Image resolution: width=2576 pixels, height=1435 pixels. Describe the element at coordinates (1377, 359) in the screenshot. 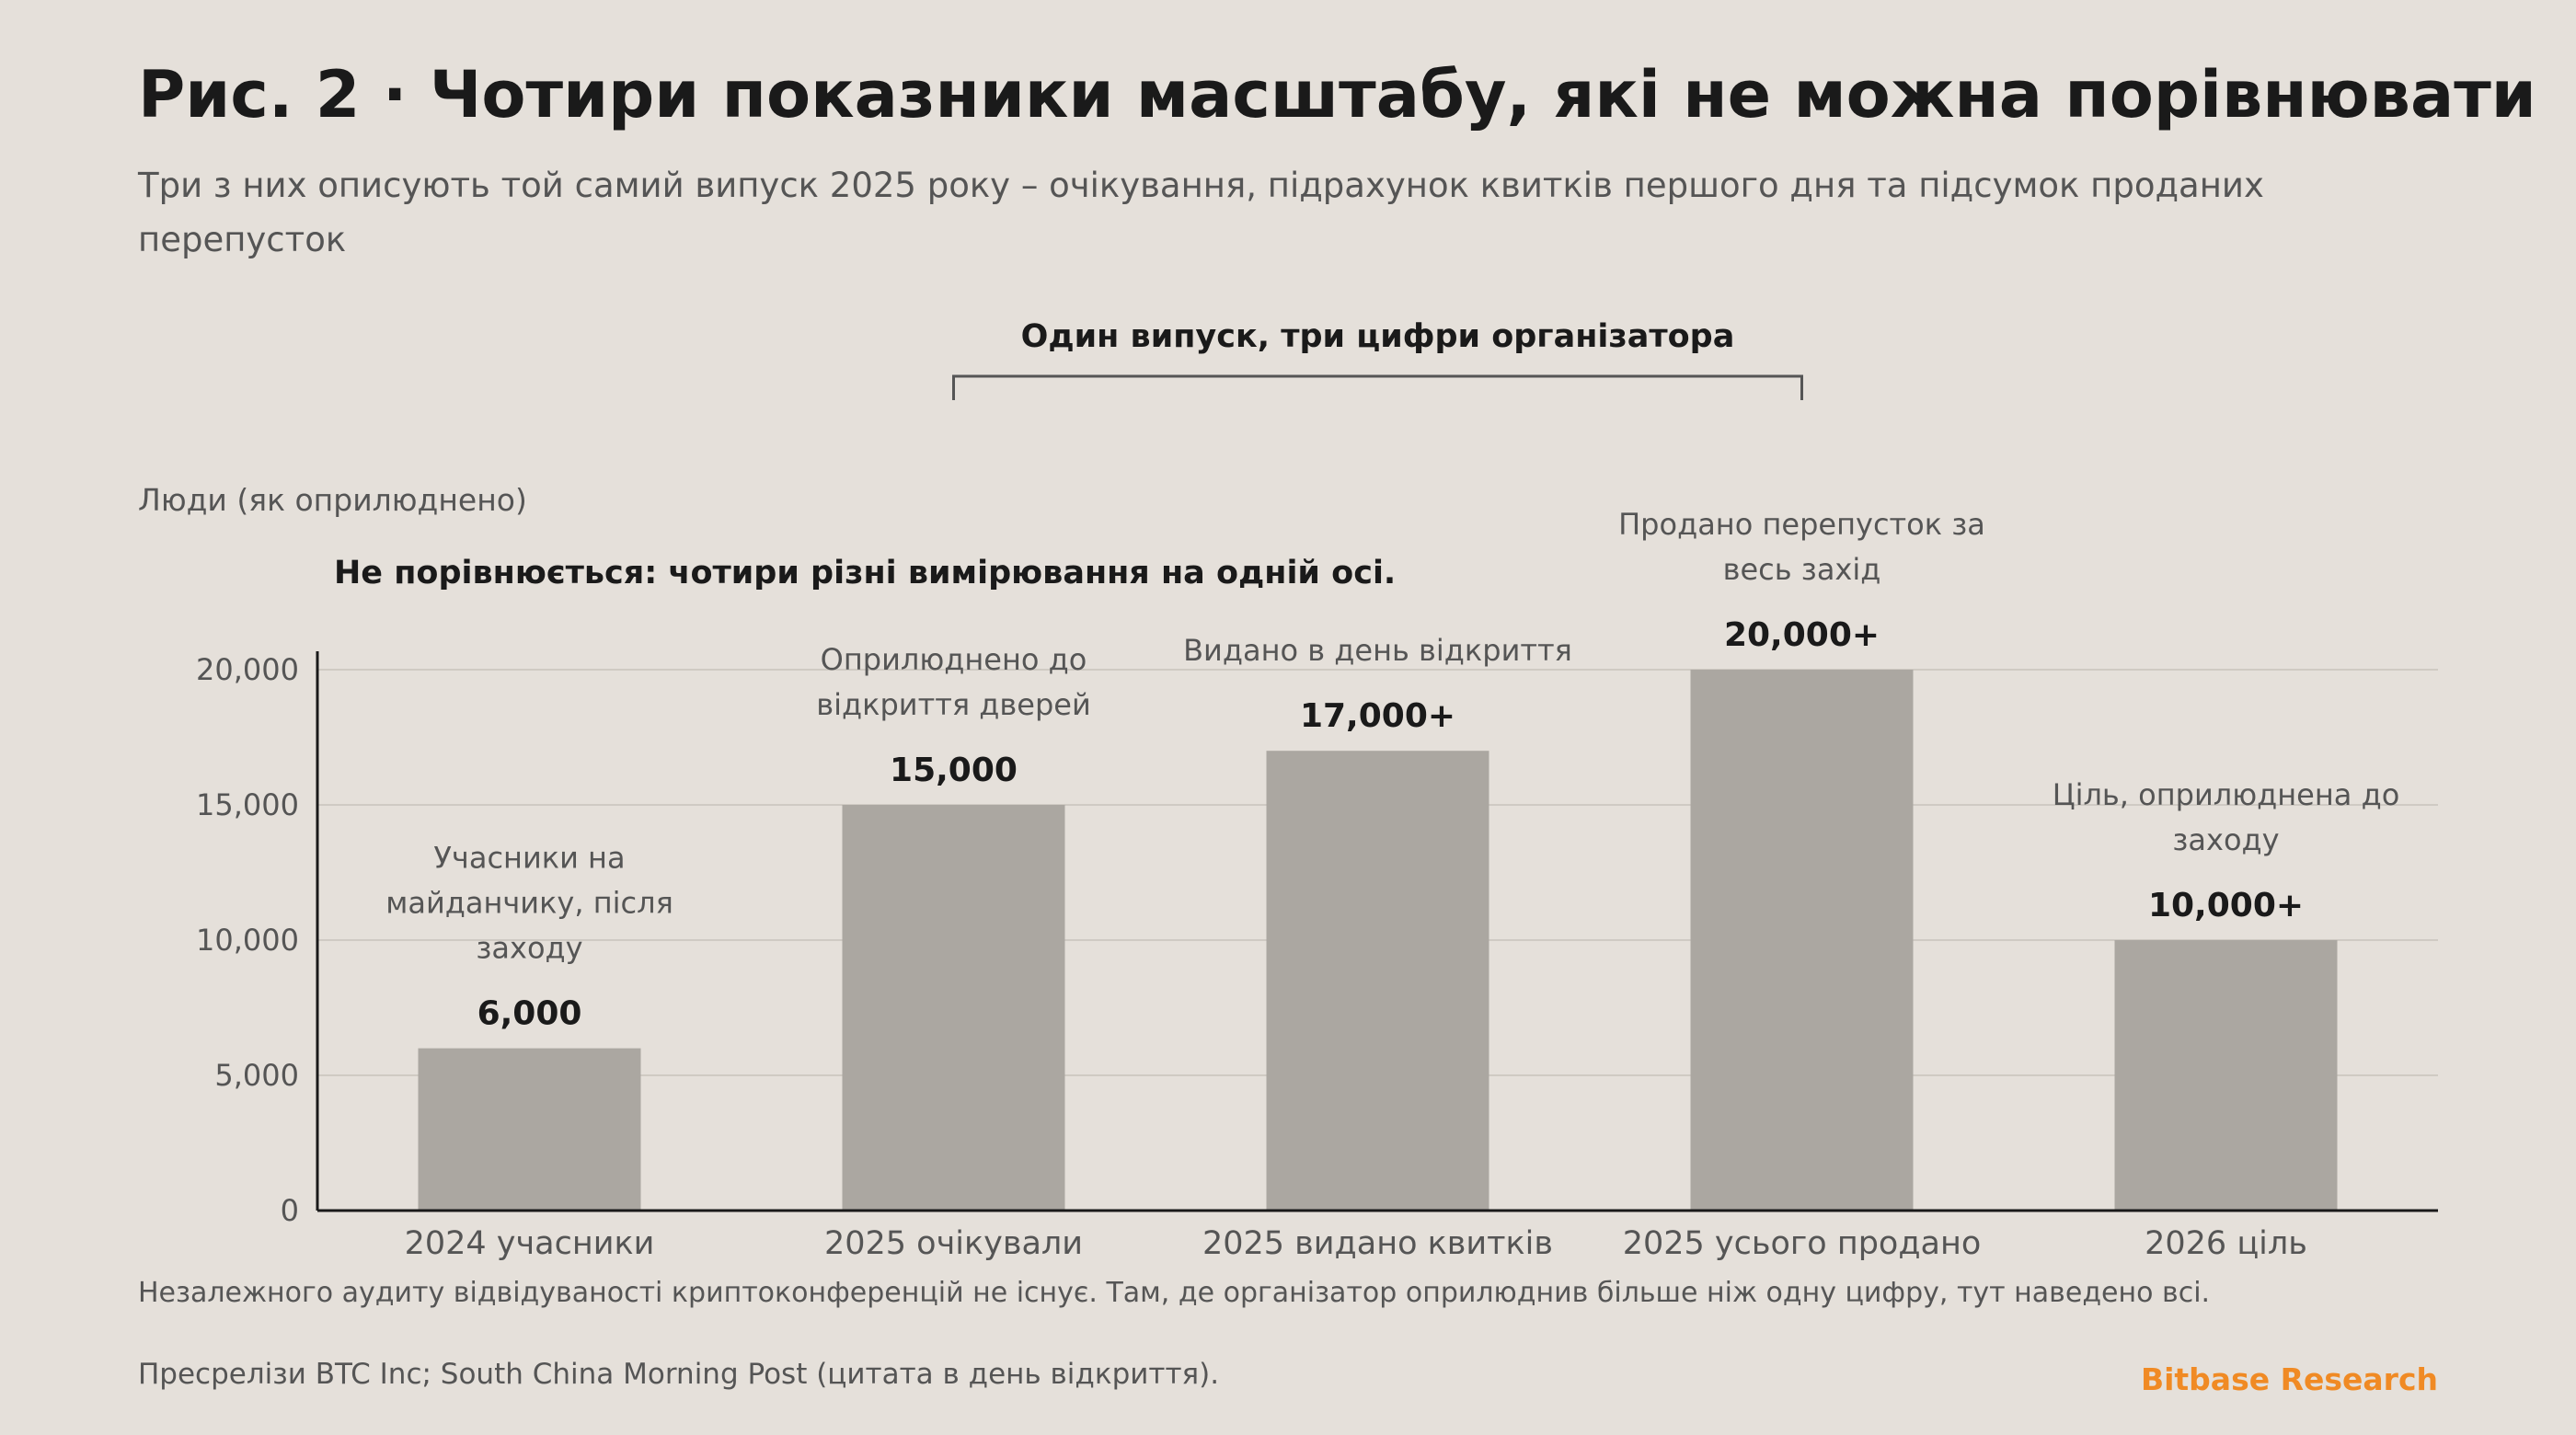

I see `bracket: Один випуск, три цифри організатора` at that location.